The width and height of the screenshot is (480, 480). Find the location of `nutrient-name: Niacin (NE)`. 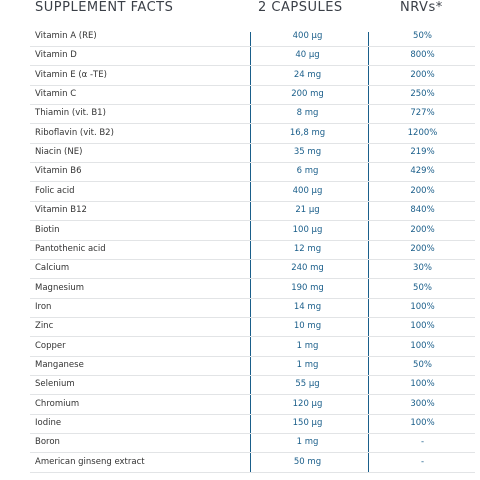

nutrient-name: Niacin (NE) is located at coordinates (59, 152).